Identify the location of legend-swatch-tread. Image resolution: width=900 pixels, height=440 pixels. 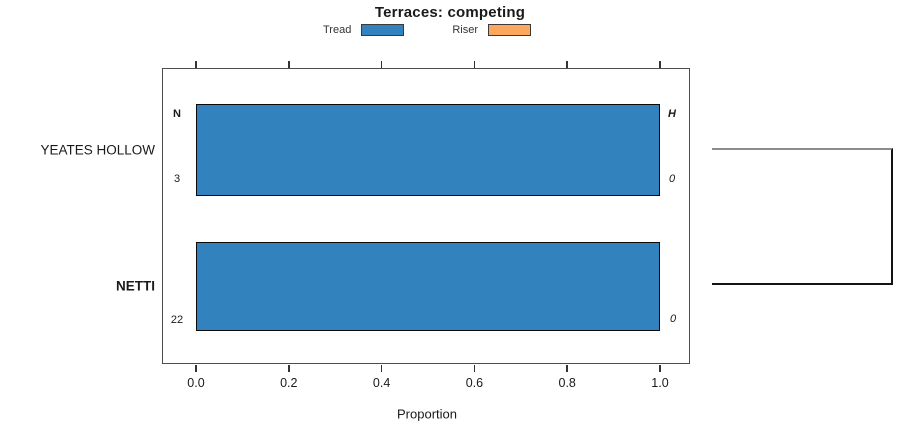
(383, 30).